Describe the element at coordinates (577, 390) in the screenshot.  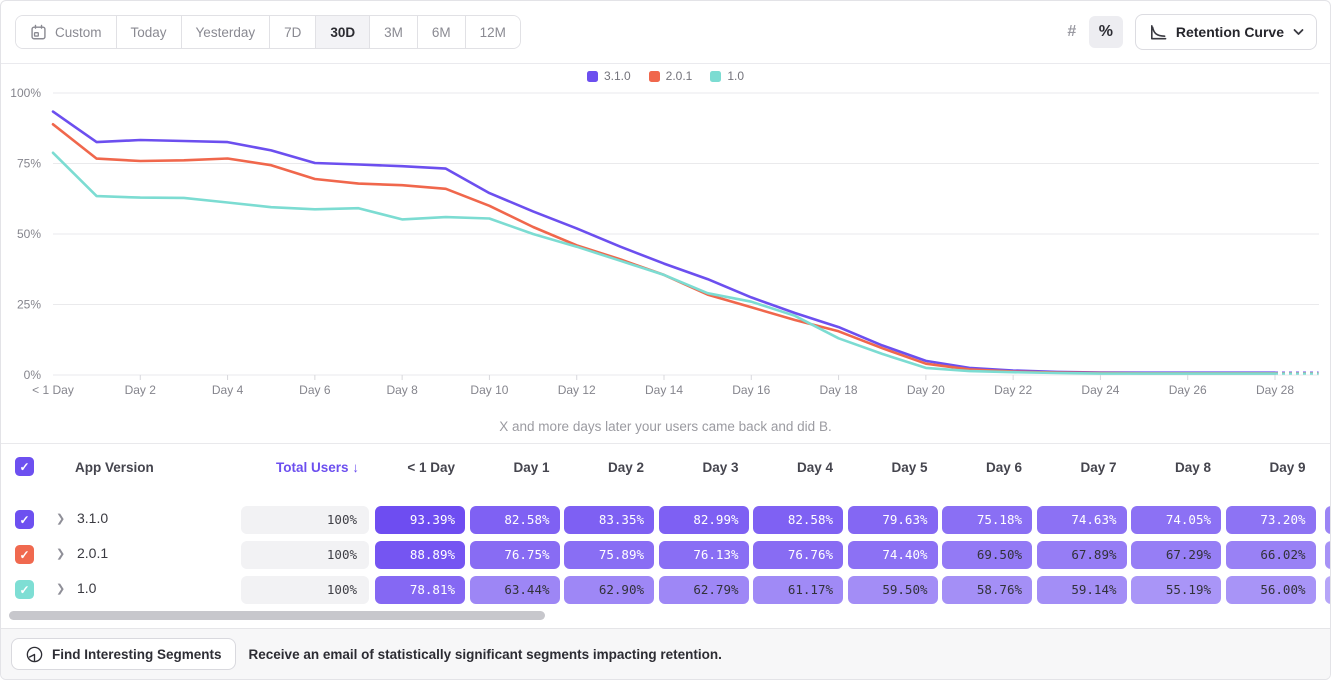
I see `x-tick-label: Day 12` at that location.